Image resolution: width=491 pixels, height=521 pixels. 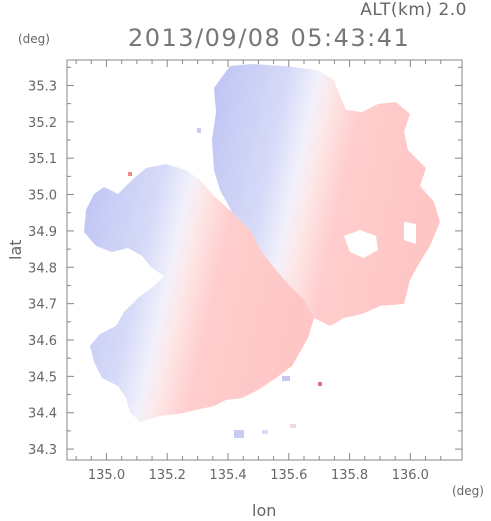 What do you see at coordinates (42, 305) in the screenshot?
I see `y-tick-label: 34.7` at bounding box center [42, 305].